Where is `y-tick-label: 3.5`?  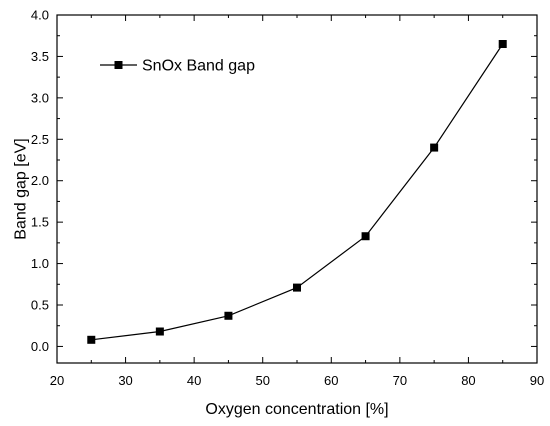
y-tick-label: 3.5 is located at coordinates (40, 56).